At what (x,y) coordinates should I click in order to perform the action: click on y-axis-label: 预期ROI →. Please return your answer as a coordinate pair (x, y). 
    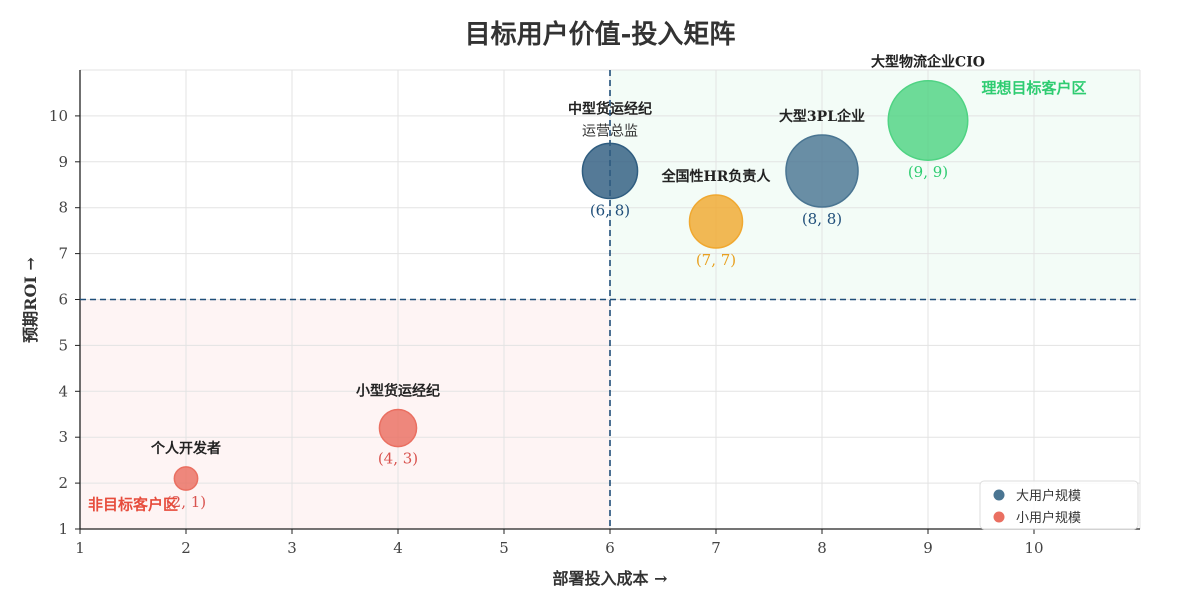
    Looking at the image, I should click on (30, 300).